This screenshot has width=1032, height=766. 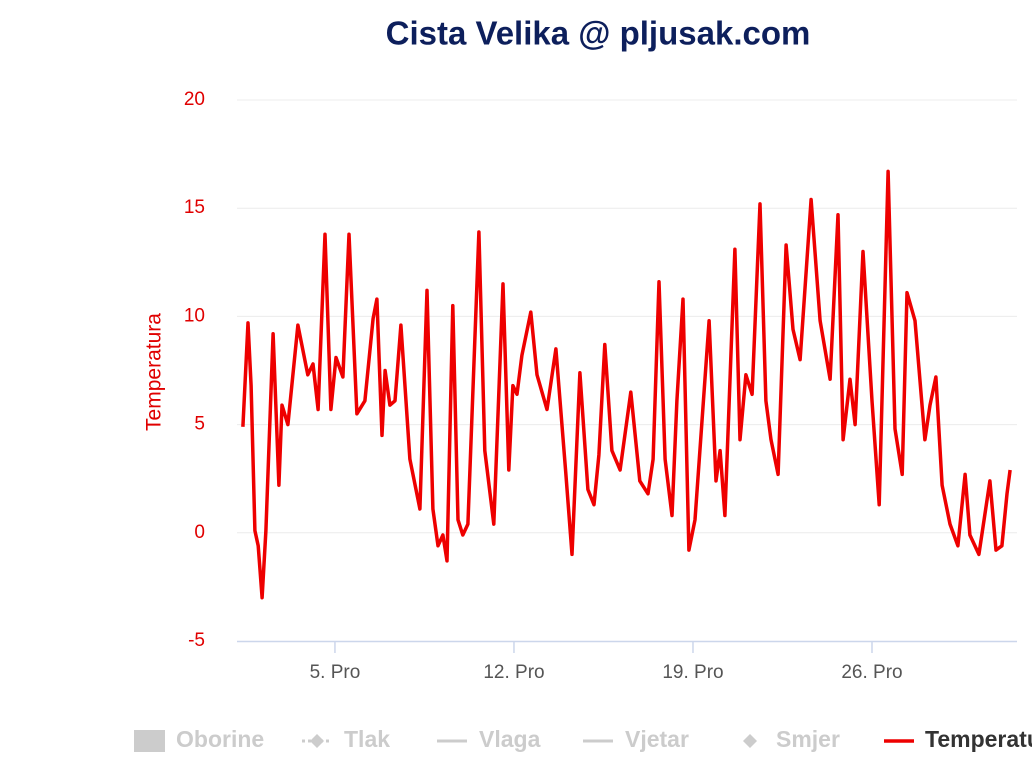 I want to click on y-tick-label: 0, so click(x=199, y=532).